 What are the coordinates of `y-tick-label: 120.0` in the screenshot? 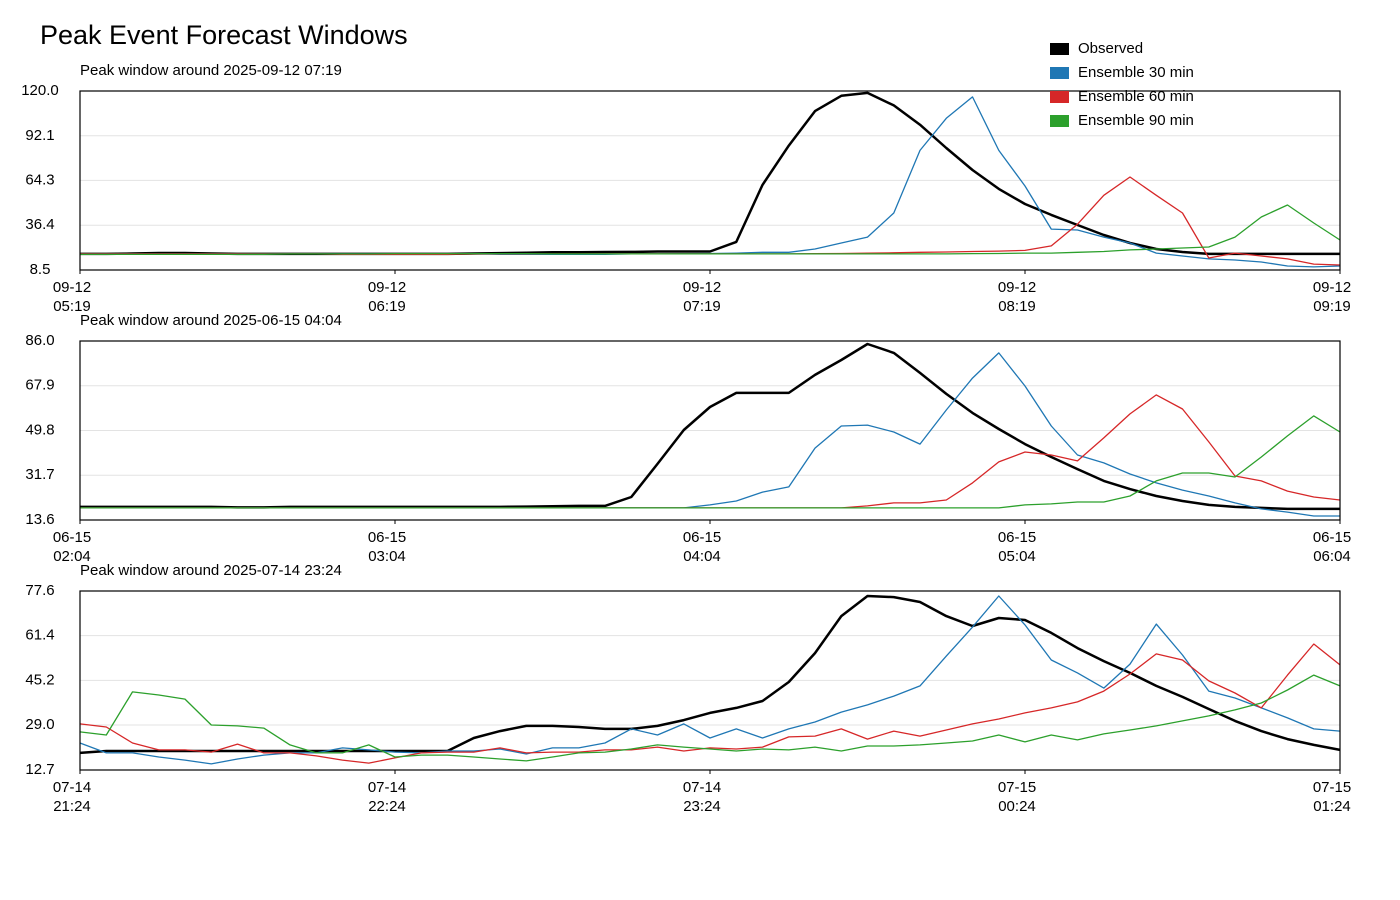 It's located at (40, 90).